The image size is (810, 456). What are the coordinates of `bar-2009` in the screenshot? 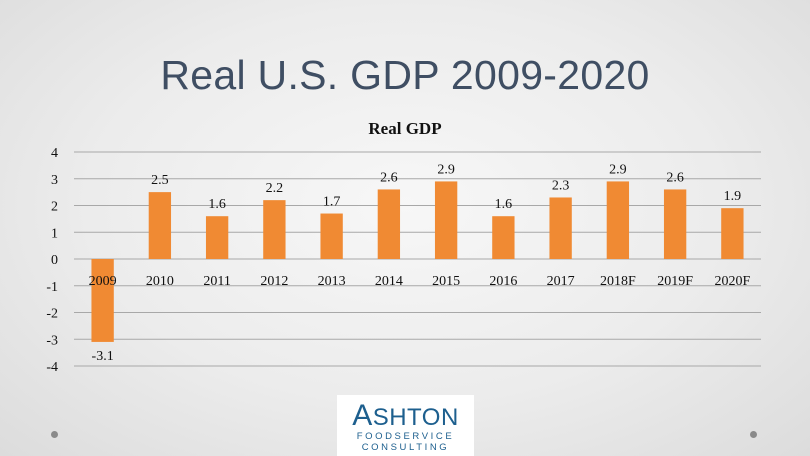 It's located at (102, 300).